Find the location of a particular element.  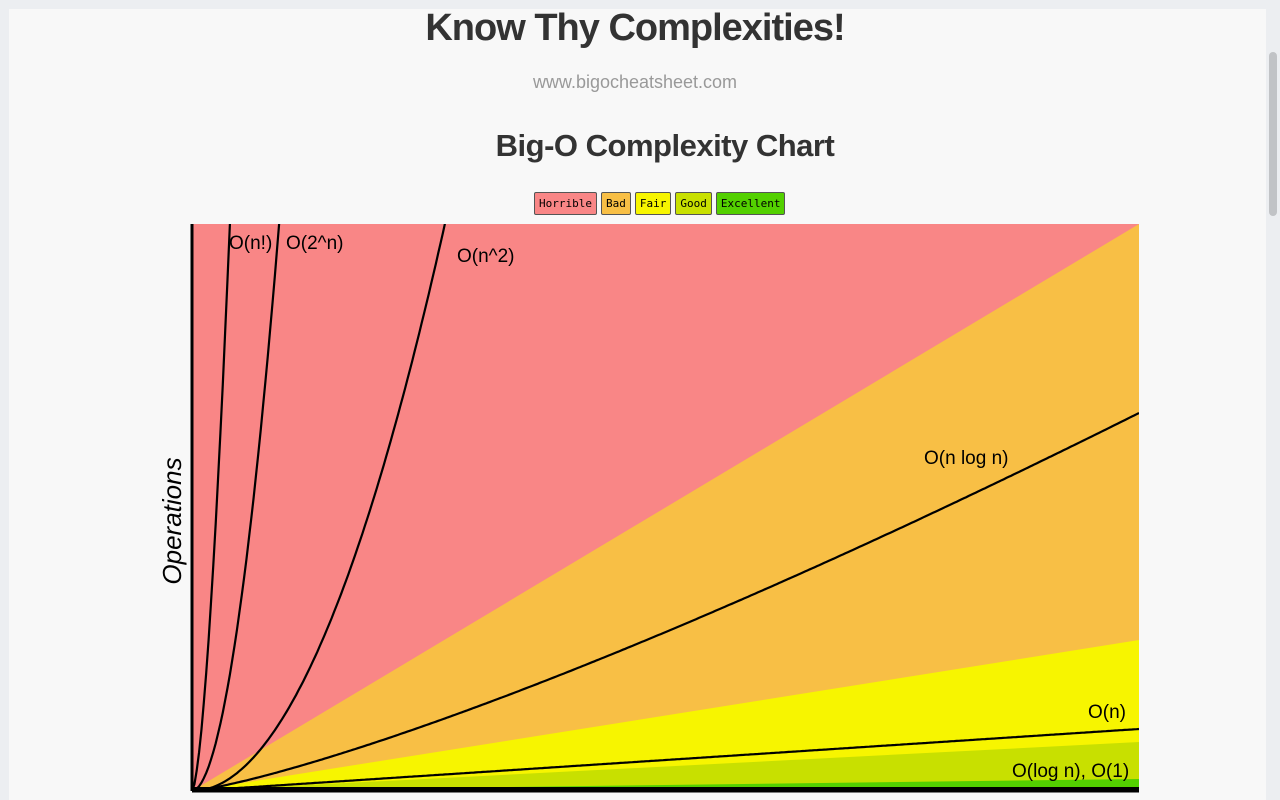

curve-label-linear: O(n) is located at coordinates (1107, 712).